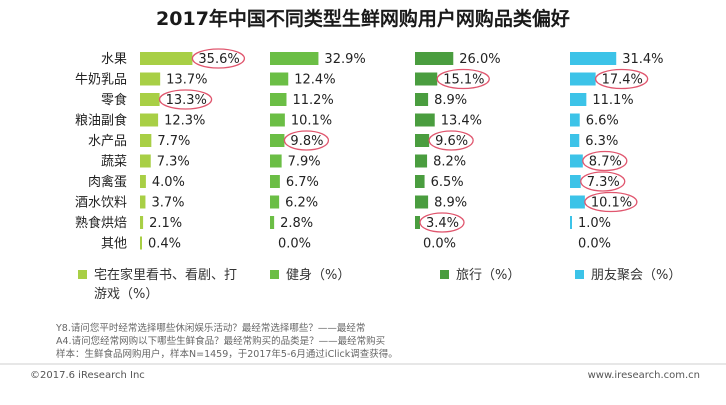 Image resolution: width=726 pixels, height=405 pixels. What do you see at coordinates (107, 182) in the screenshot?
I see `category-label: 肉禽蛋` at bounding box center [107, 182].